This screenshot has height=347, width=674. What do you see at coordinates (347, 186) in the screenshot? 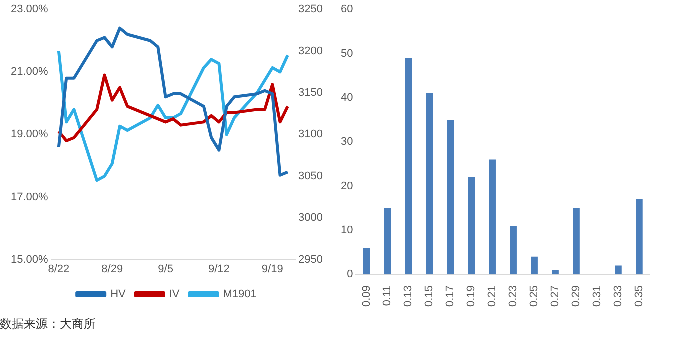
I see `y-tick-label: 20` at bounding box center [347, 186].